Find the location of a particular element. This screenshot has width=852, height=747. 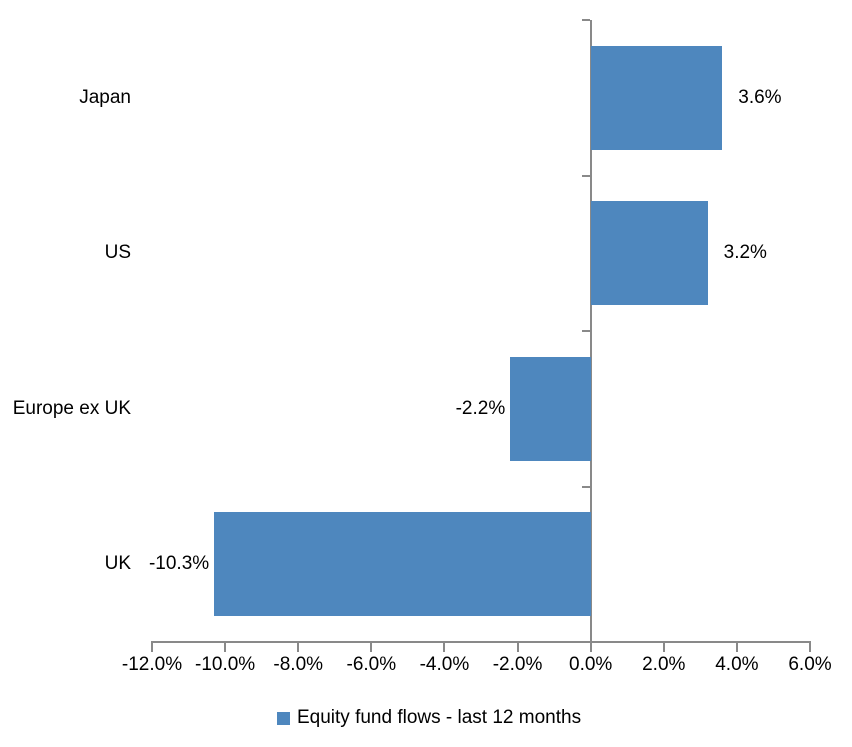

x-tick-label: -6.0% is located at coordinates (371, 664).